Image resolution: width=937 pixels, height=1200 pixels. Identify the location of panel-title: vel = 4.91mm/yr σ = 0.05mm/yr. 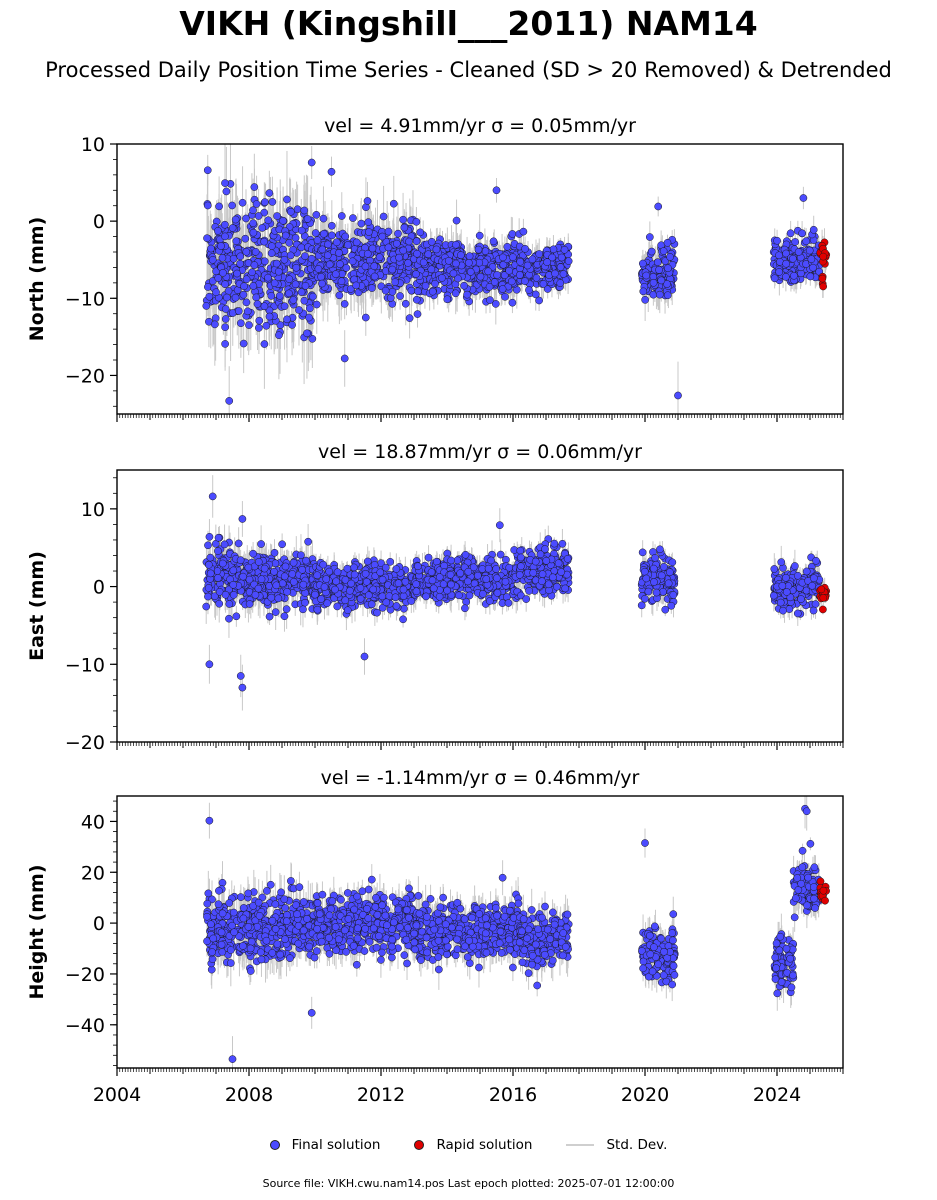
(480, 126).